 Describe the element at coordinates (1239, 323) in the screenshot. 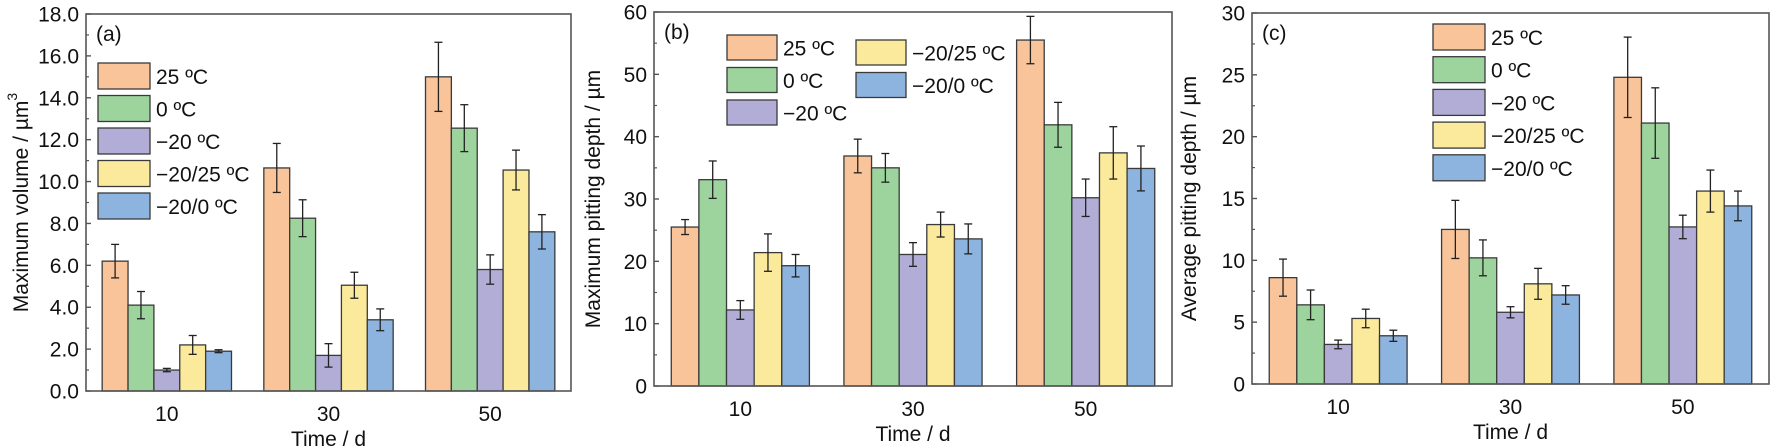

I see `y-tick-label: 5` at that location.